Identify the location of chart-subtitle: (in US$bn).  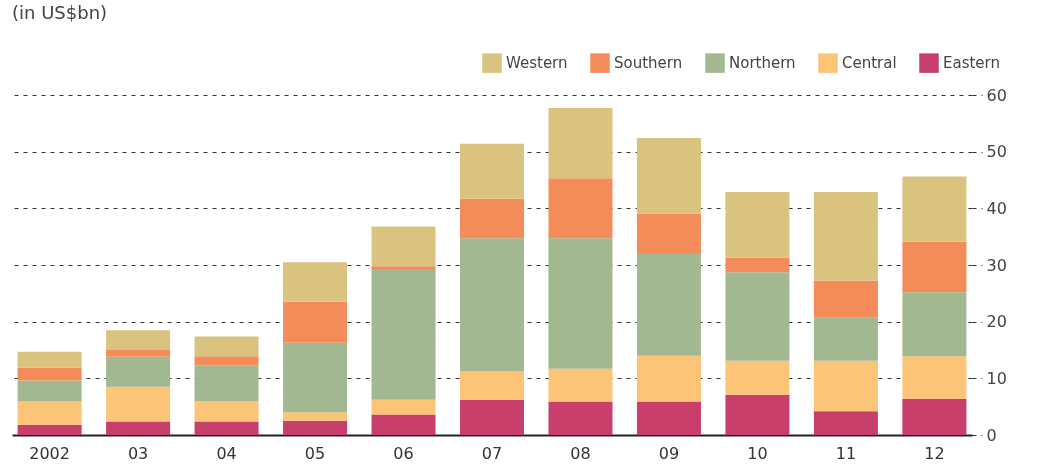
(60, 12).